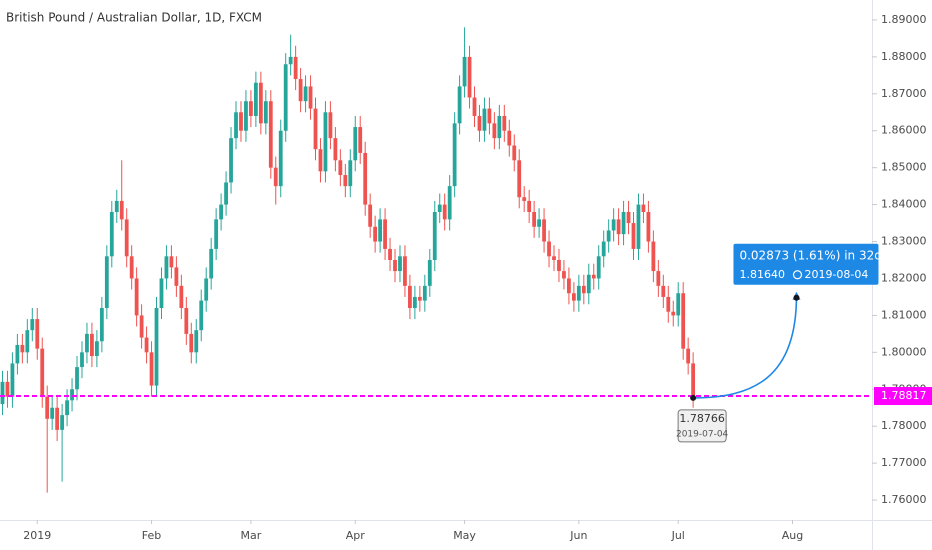 This screenshot has width=932, height=550. I want to click on projection-box, so click(806, 264).